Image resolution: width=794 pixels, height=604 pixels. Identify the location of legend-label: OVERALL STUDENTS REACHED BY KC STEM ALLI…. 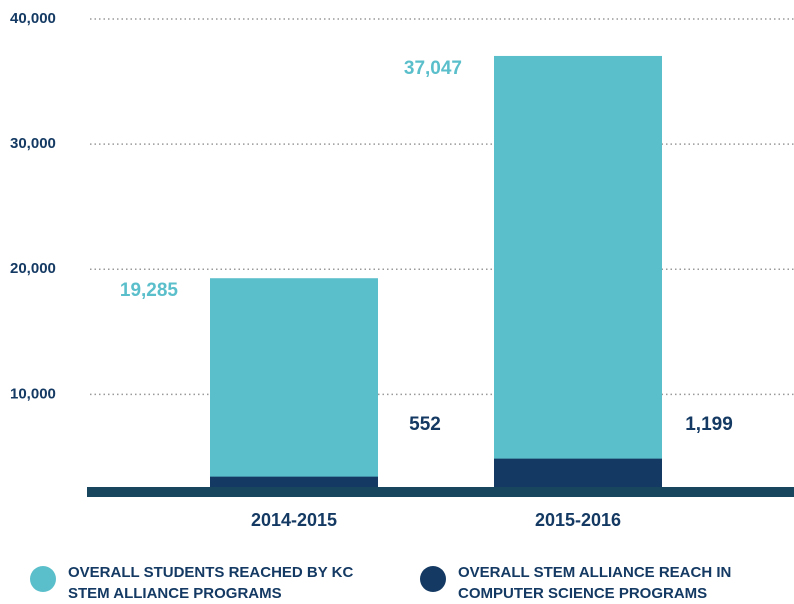
(211, 583).